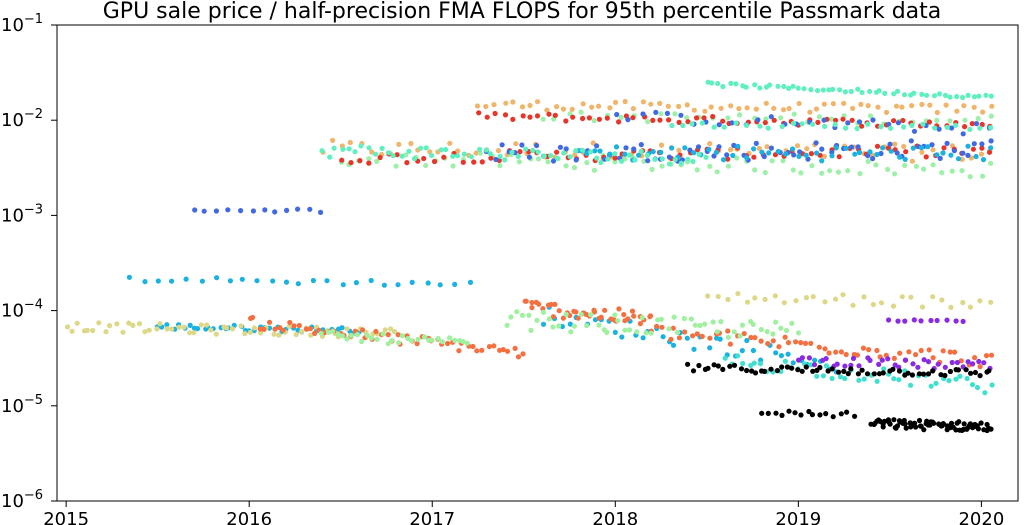 The image size is (1024, 525). I want to click on x-tick-label: 2019, so click(798, 517).